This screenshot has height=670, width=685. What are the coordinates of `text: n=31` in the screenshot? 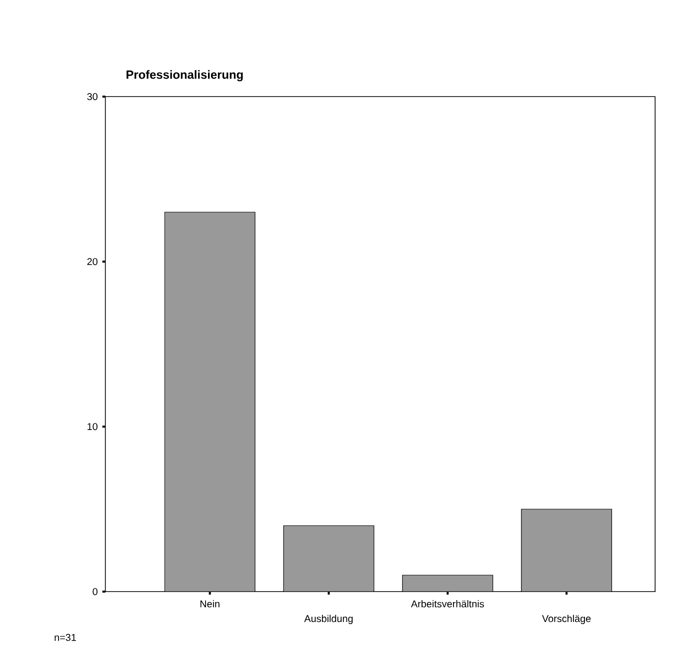 It's located at (65, 637).